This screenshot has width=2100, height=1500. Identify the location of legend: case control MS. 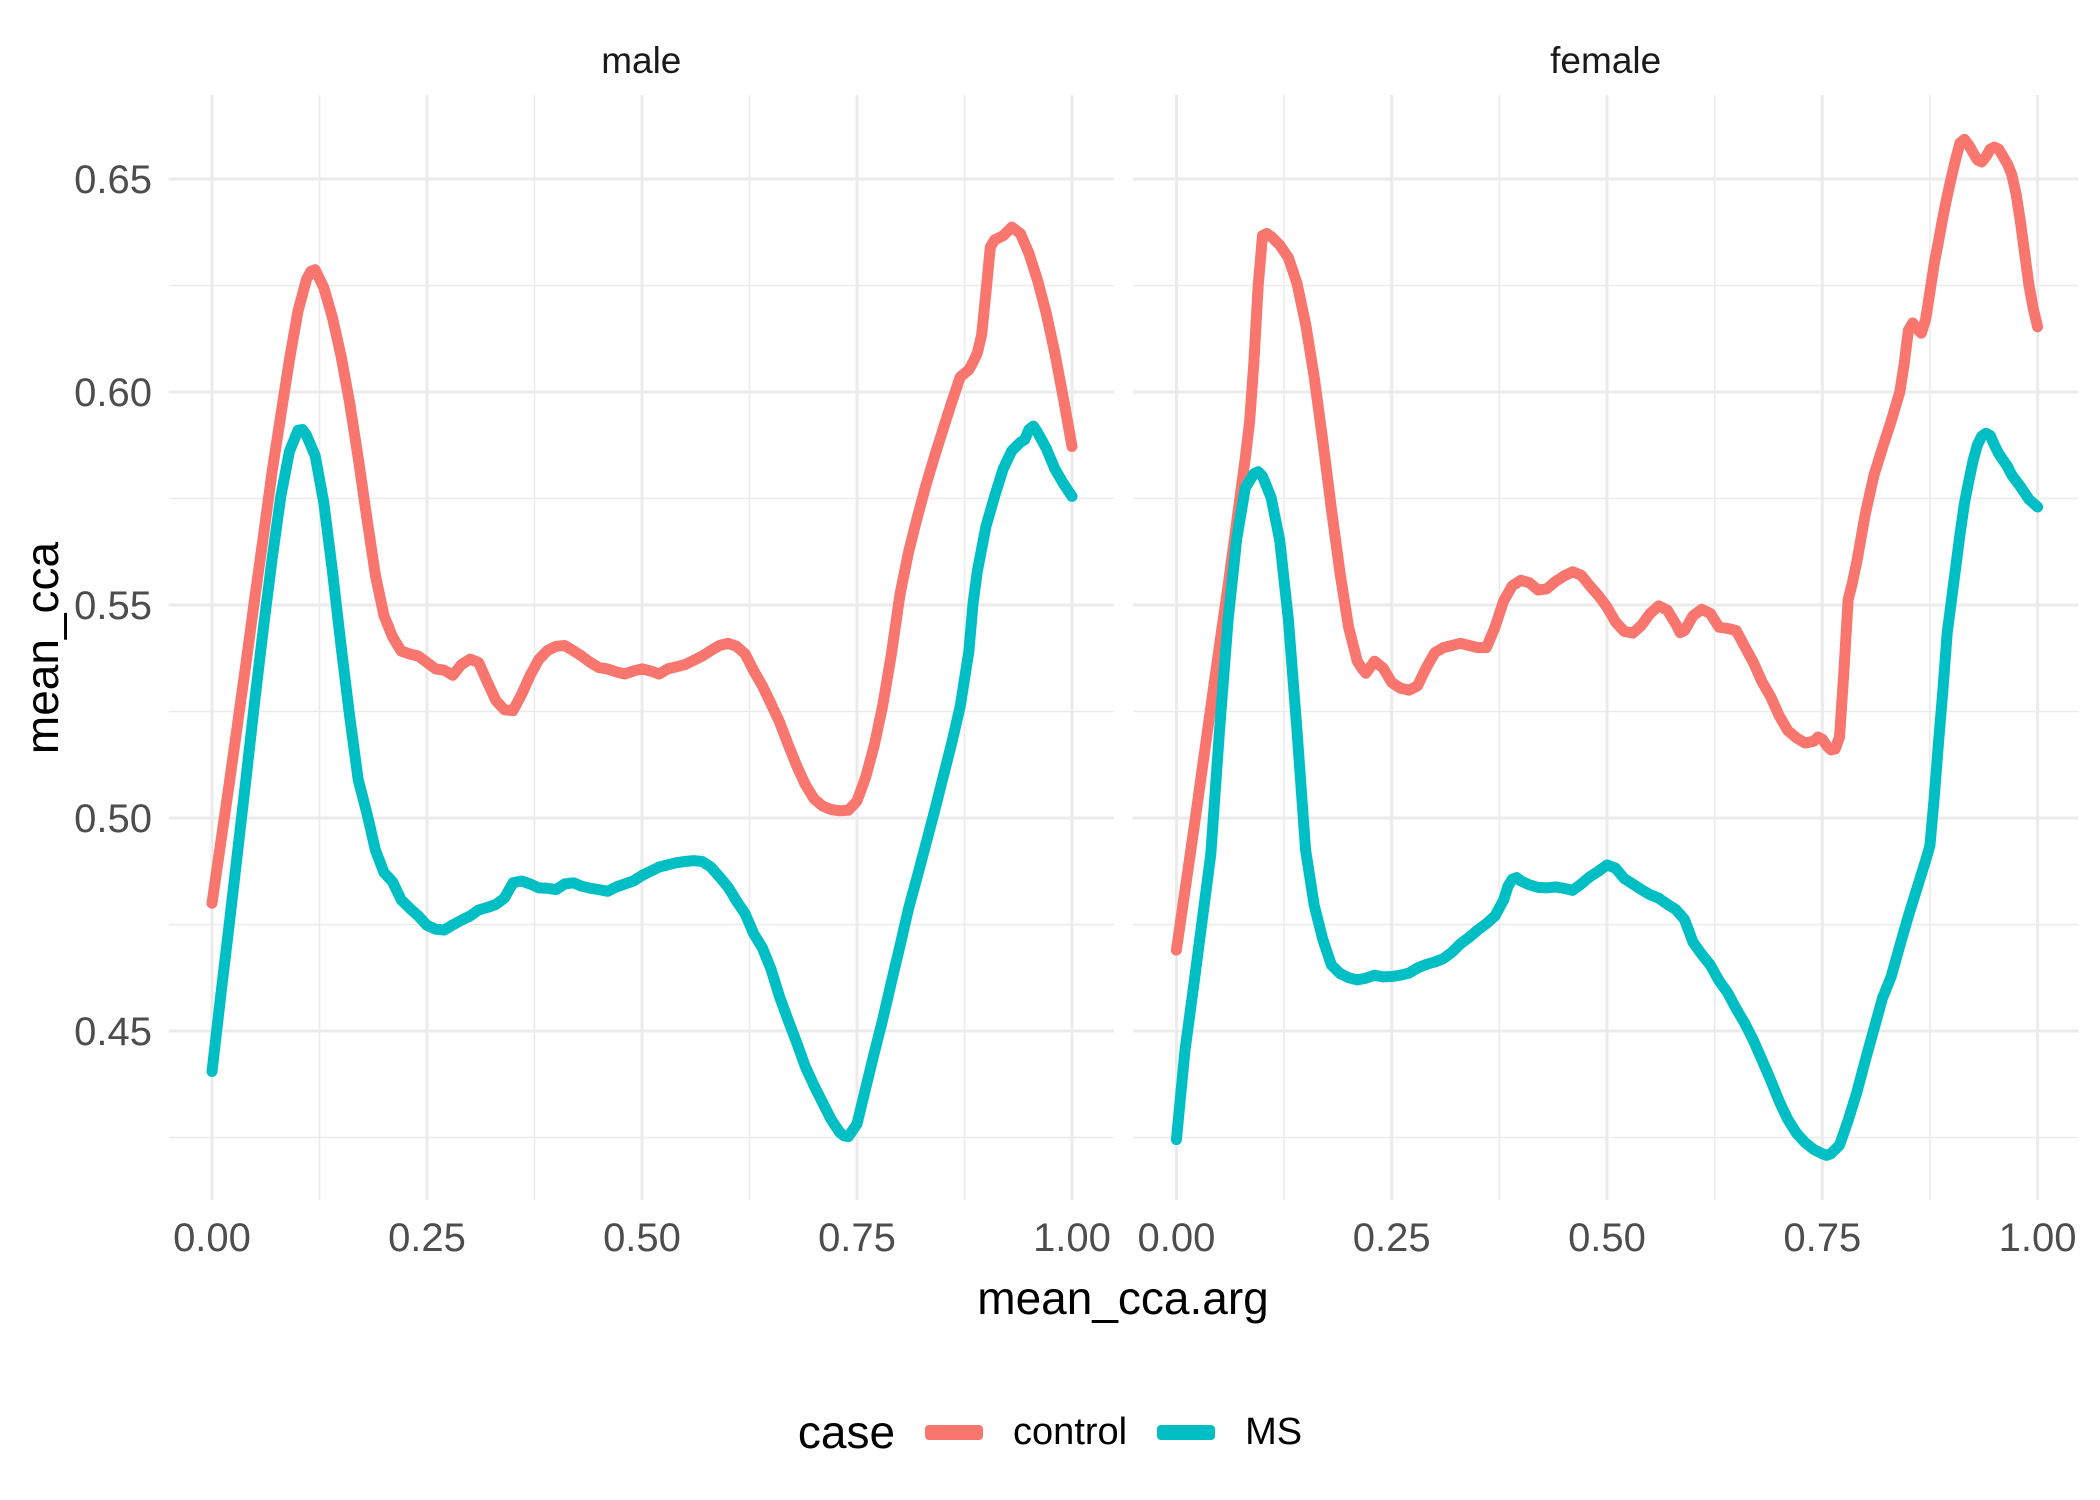
(1050, 1432).